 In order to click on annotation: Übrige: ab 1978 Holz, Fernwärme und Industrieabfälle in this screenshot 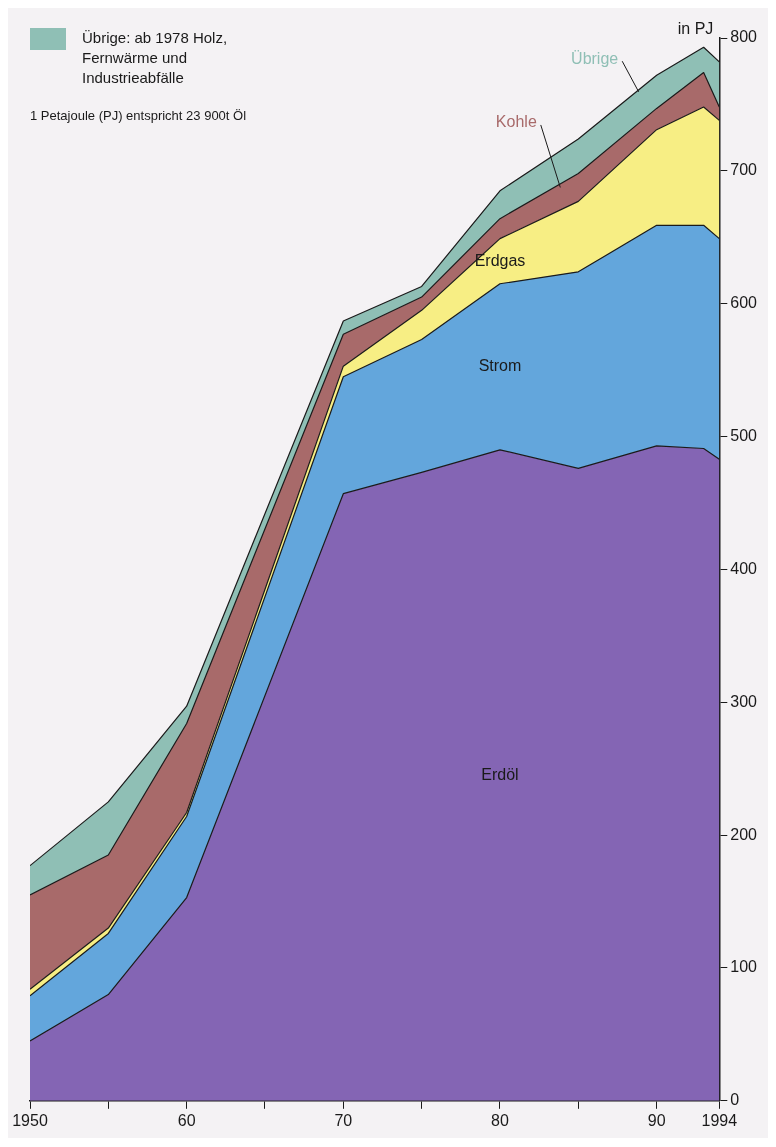, I will do `click(155, 58)`.